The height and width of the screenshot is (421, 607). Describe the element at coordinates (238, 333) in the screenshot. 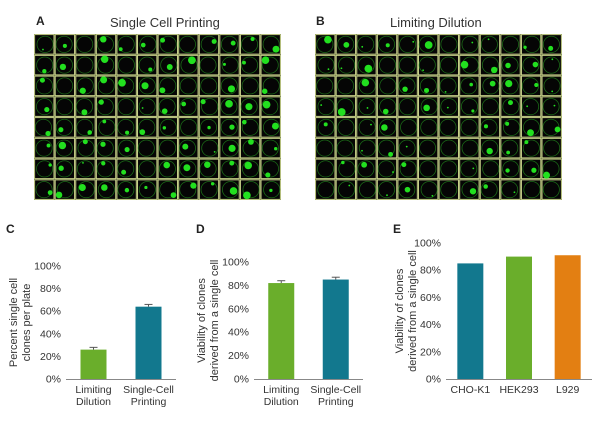

I see `y-tick-label: 40%` at that location.